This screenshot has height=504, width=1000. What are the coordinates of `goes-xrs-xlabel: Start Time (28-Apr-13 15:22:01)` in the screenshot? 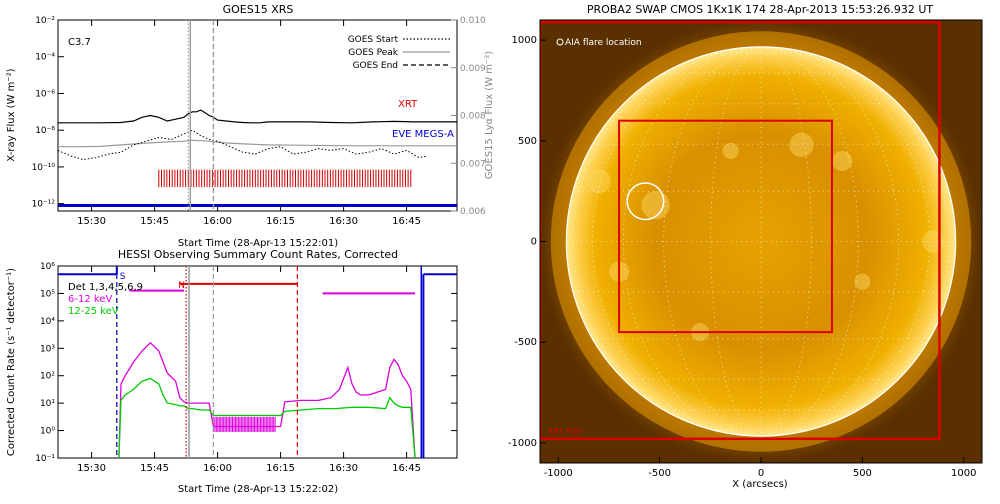 It's located at (258, 243).